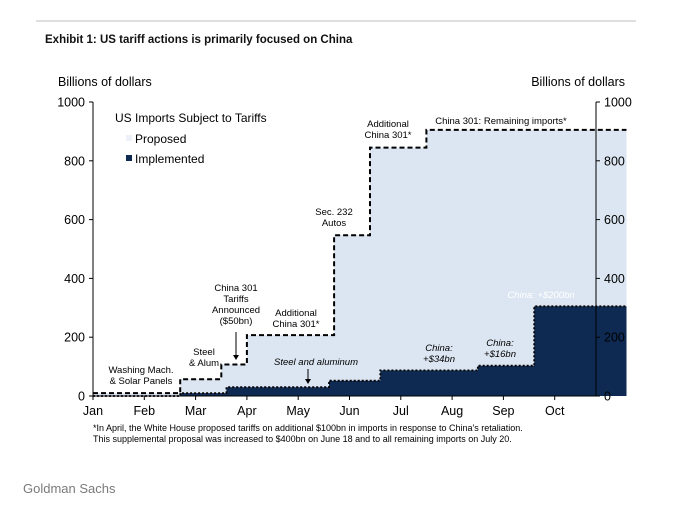 This screenshot has width=693, height=515. What do you see at coordinates (334, 223) in the screenshot?
I see `annotation-5-line-2: Autos` at bounding box center [334, 223].